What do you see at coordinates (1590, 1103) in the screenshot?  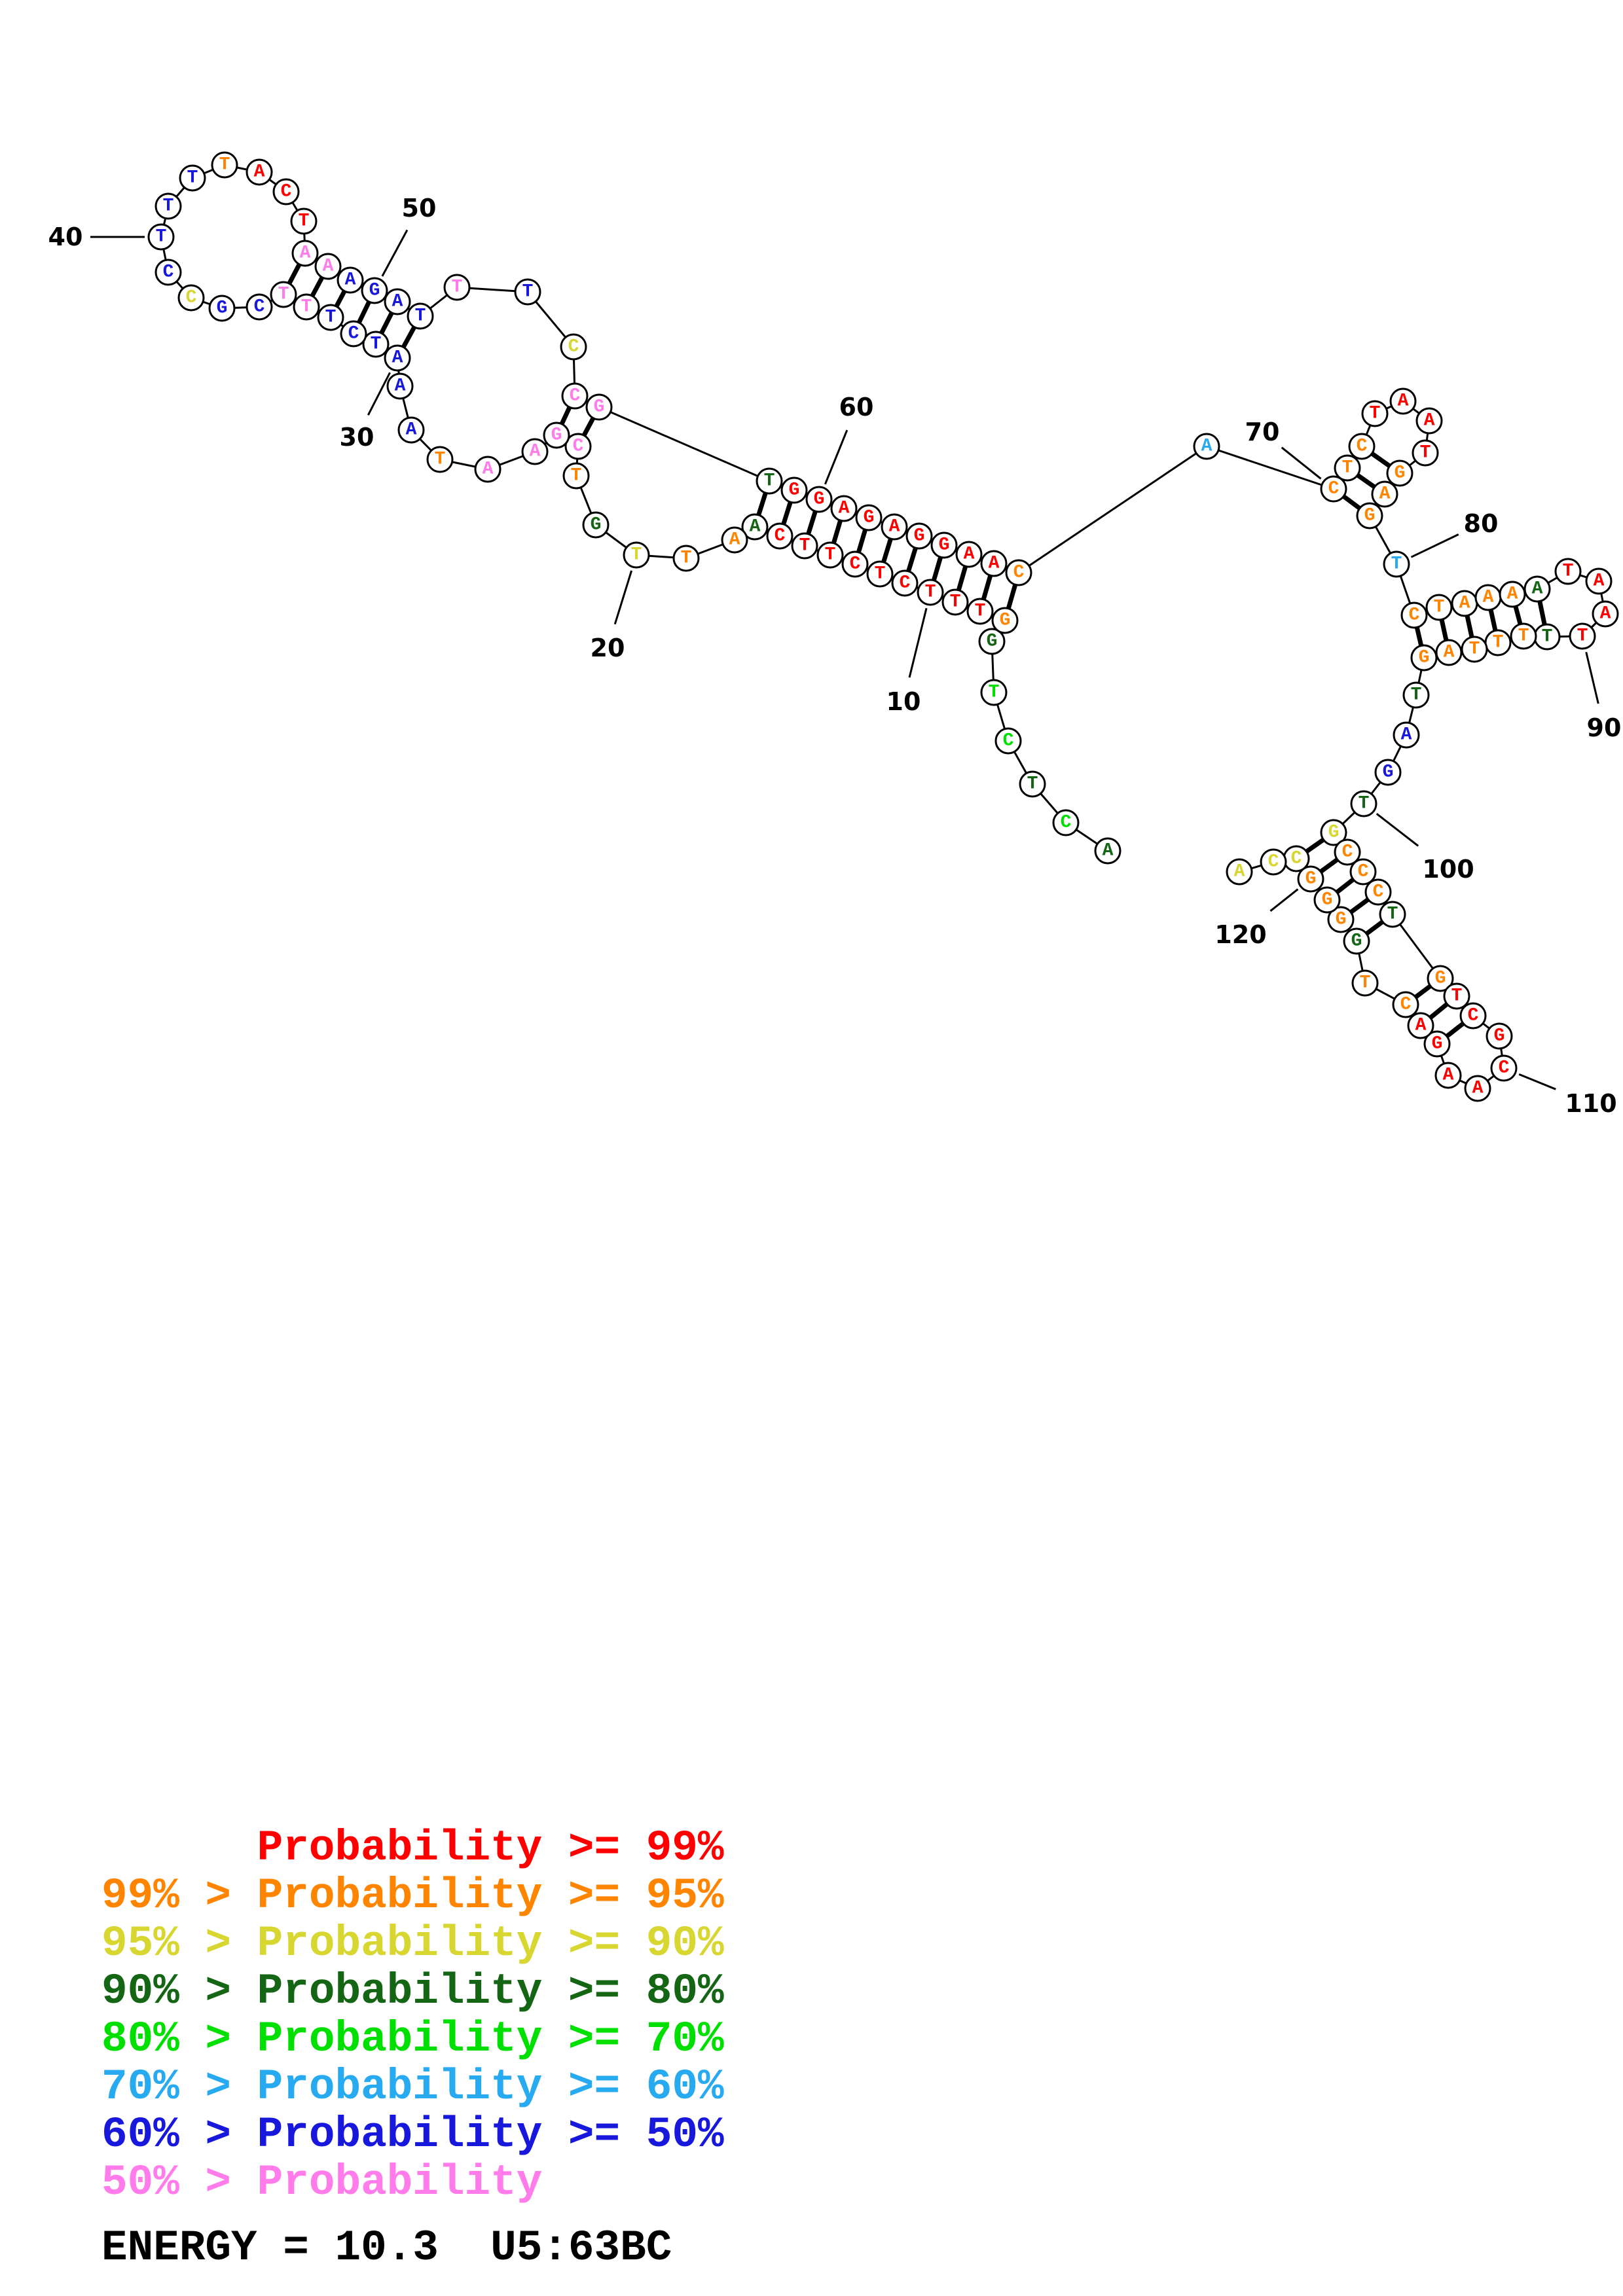 I see `position-label: 110` at bounding box center [1590, 1103].